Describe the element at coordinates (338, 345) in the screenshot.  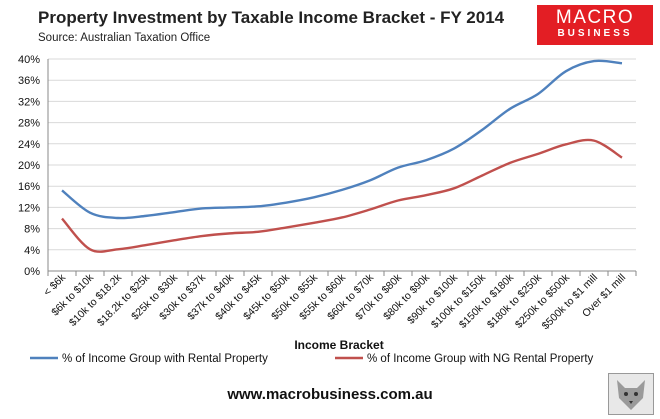
I see `x-axis-title: Income Bracket` at that location.